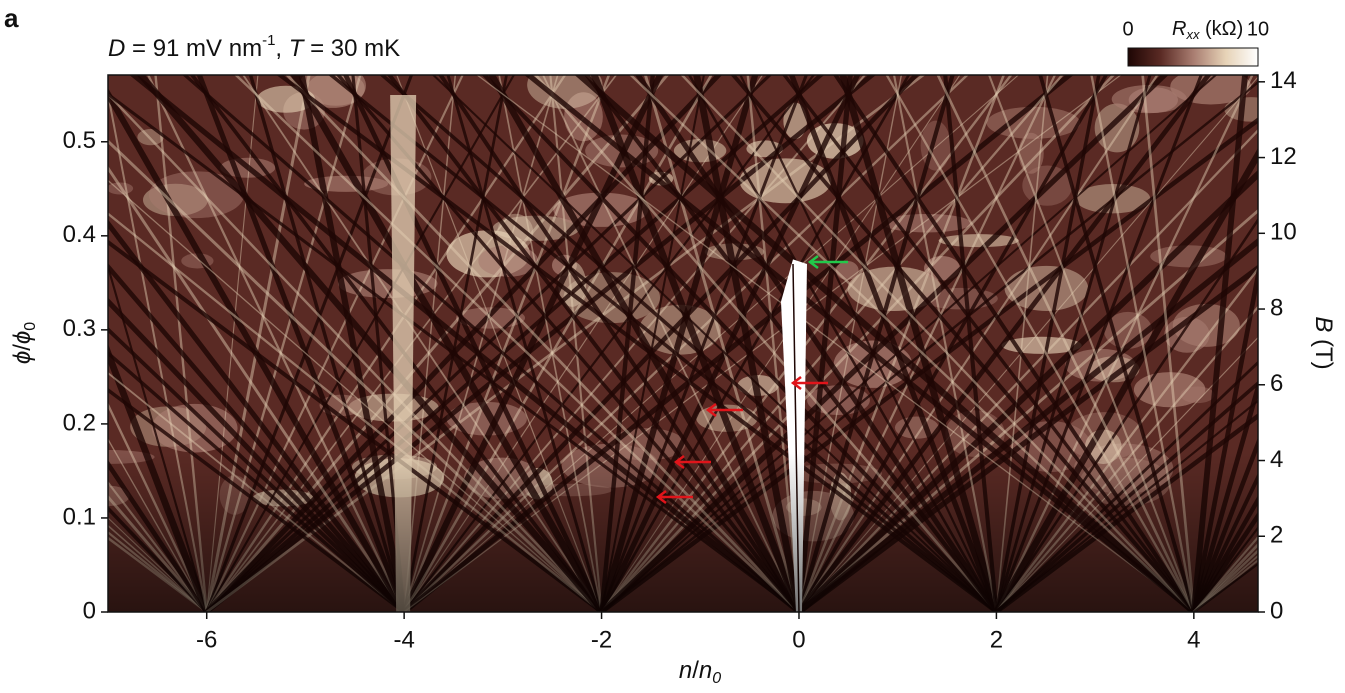 This screenshot has height=693, width=1345. Describe the element at coordinates (403, 639) in the screenshot. I see `x-tick-label: -4` at that location.